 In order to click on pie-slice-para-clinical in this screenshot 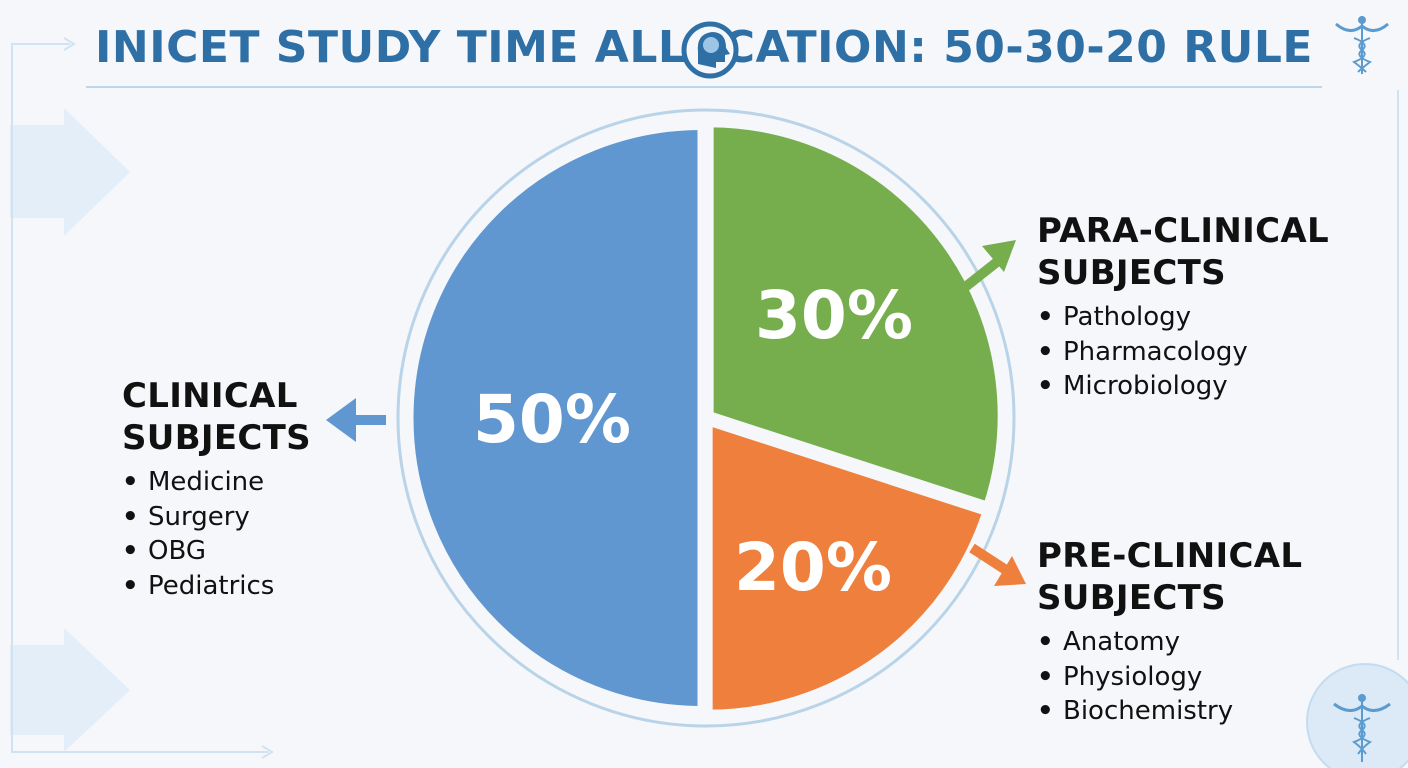, I will do `click(855, 314)`.